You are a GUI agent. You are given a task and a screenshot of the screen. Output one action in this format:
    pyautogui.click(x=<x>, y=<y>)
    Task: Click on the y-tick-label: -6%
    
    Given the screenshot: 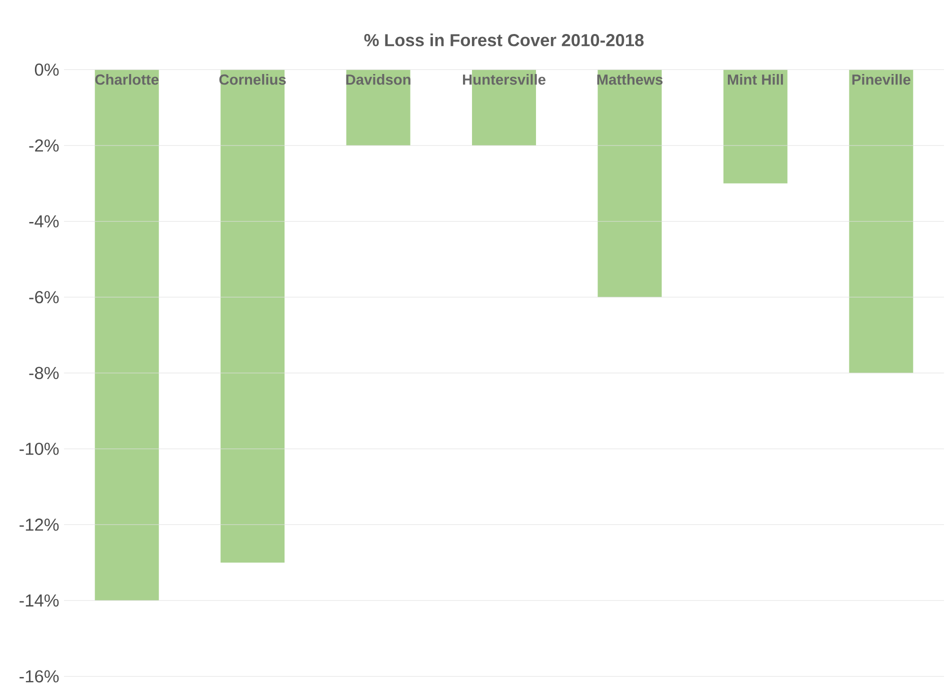 What is the action you would take?
    pyautogui.click(x=44, y=297)
    